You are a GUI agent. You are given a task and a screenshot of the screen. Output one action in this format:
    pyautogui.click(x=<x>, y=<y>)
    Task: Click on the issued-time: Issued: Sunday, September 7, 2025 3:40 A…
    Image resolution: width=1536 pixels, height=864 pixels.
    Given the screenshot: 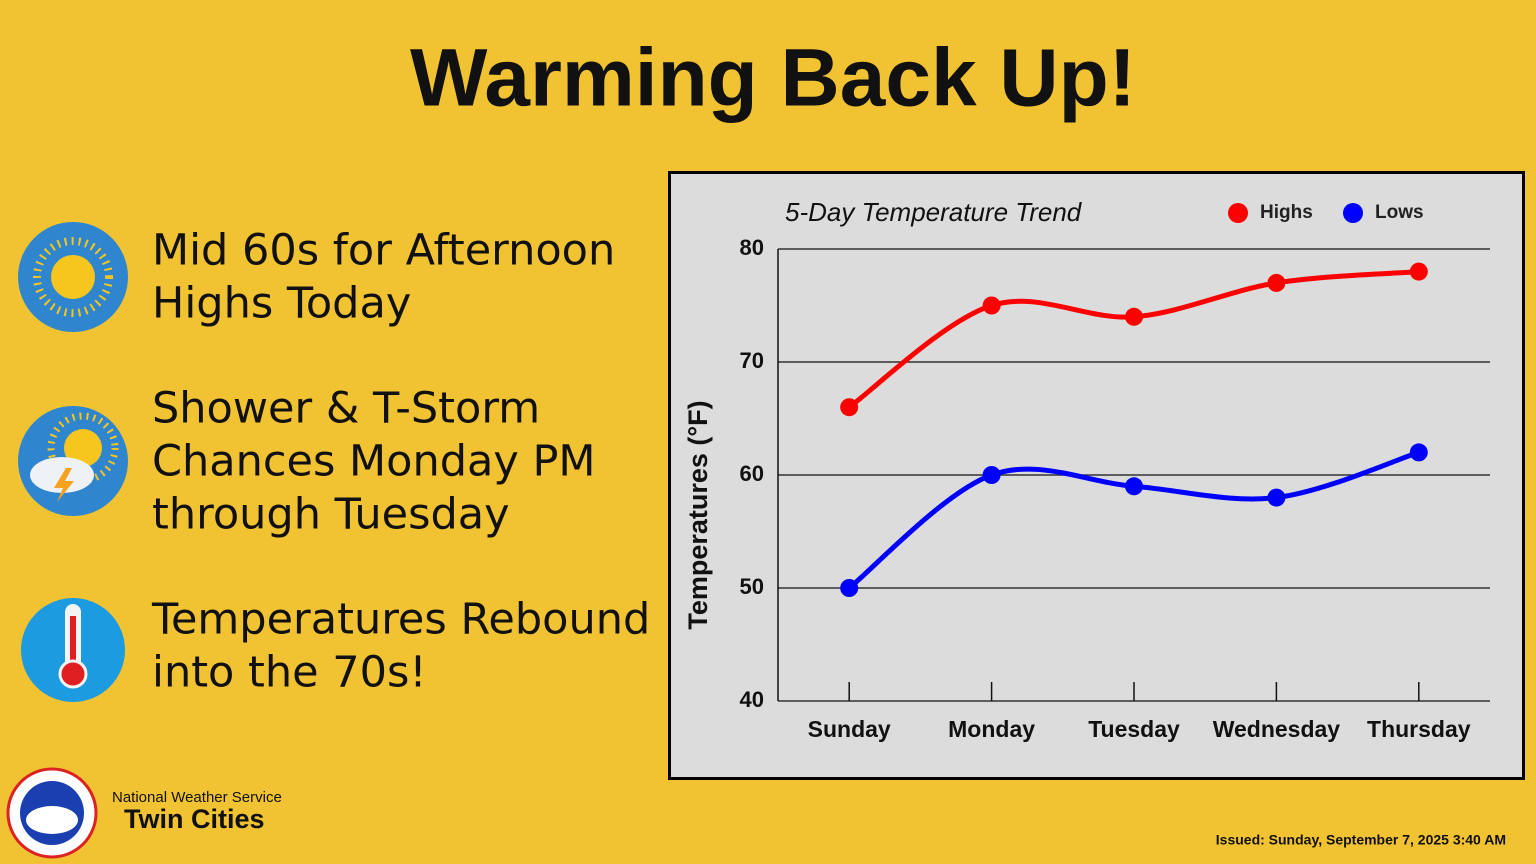 What is the action you would take?
    pyautogui.click(x=1361, y=840)
    